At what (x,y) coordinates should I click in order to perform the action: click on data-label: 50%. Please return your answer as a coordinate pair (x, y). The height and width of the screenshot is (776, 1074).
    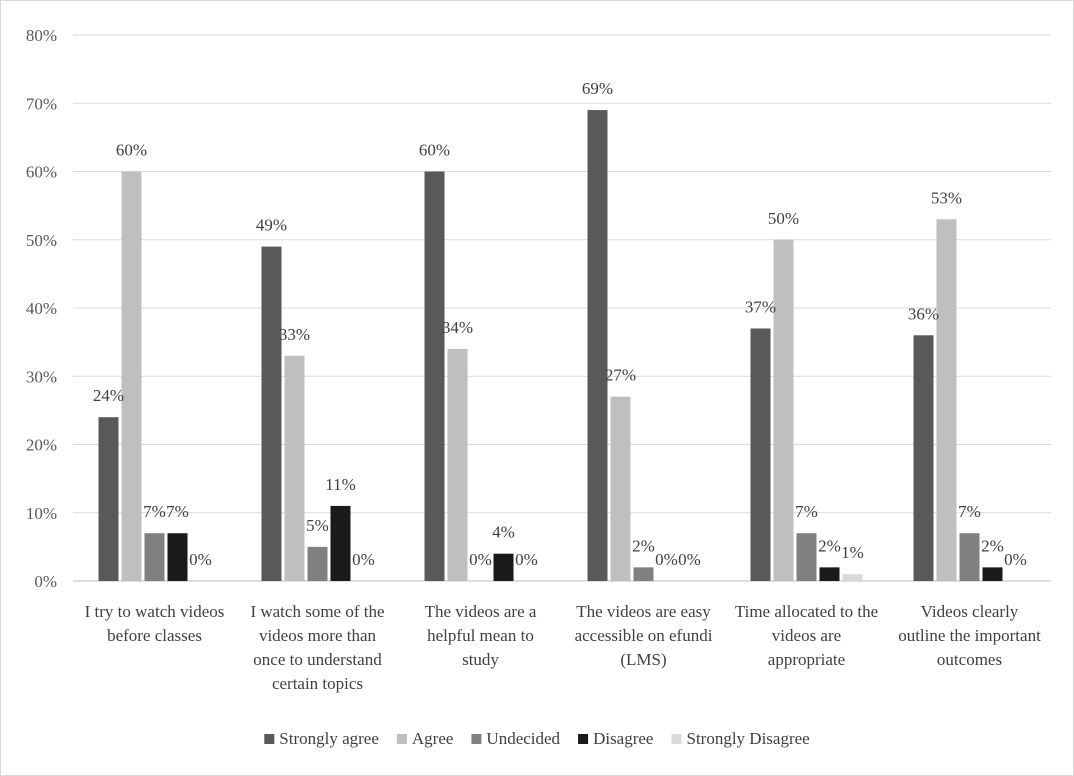
    Looking at the image, I should click on (783, 218).